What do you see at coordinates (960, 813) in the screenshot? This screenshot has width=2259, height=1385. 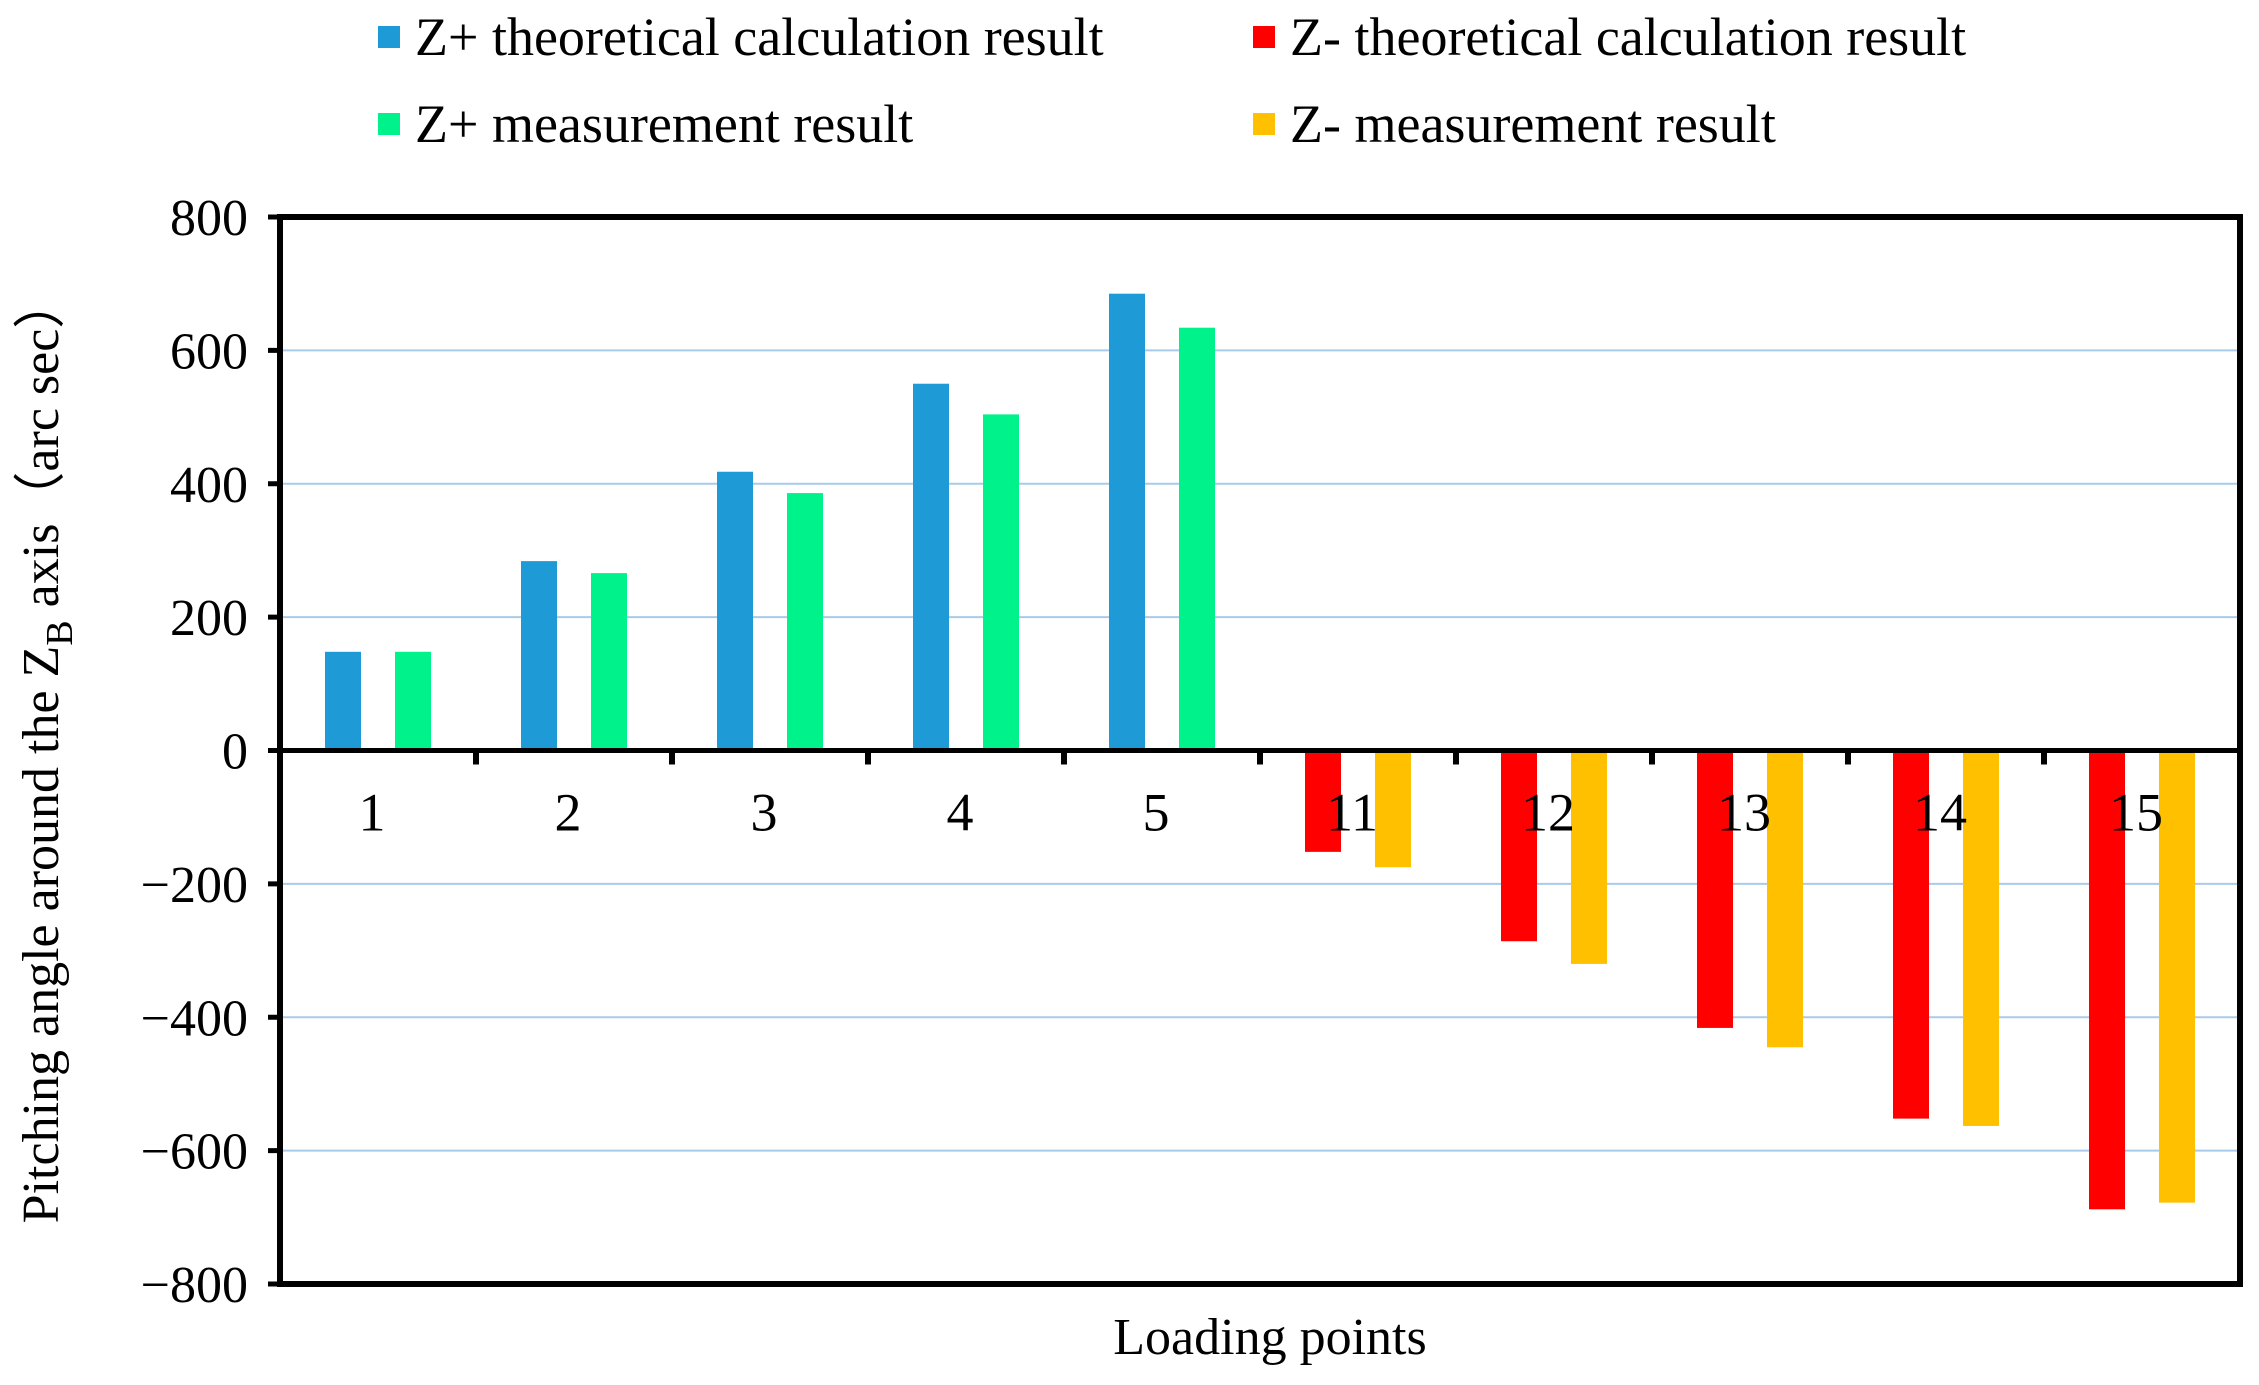 I see `category-label-4: 4` at bounding box center [960, 813].